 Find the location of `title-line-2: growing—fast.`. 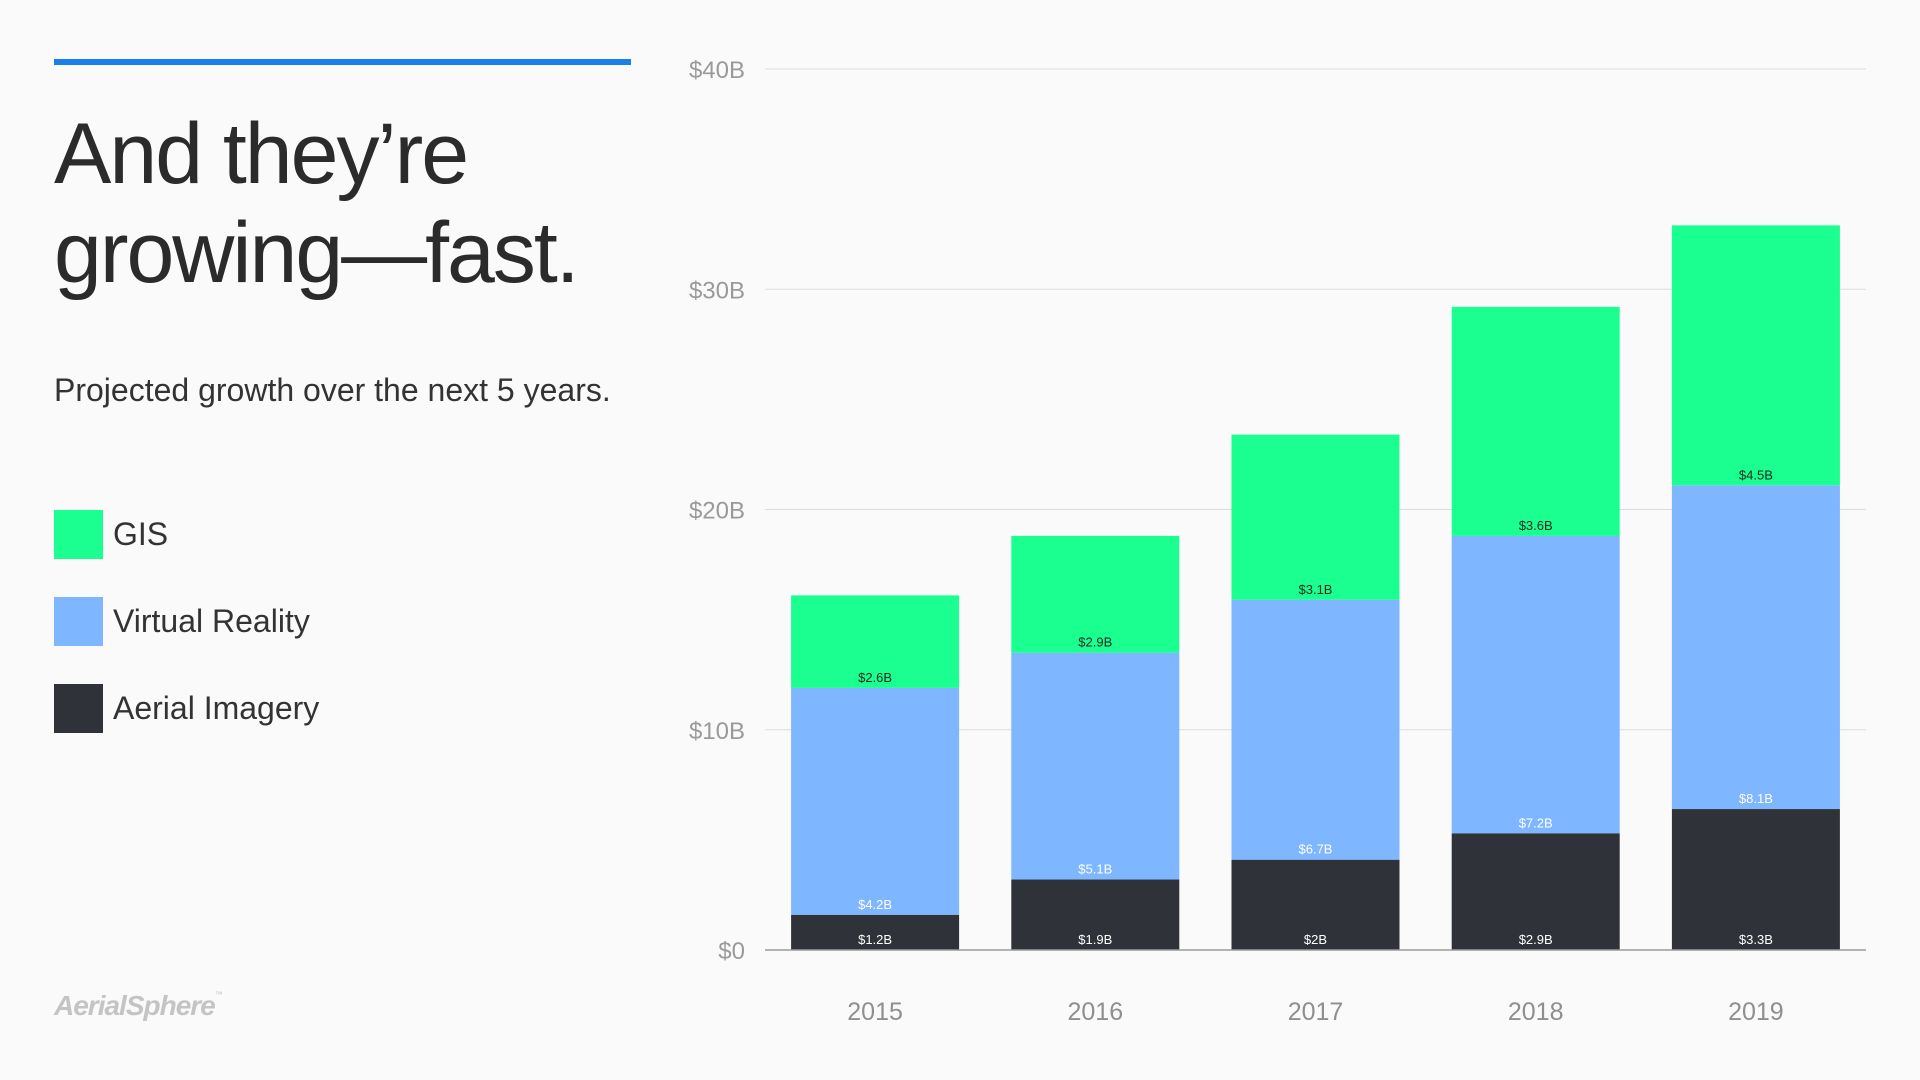

title-line-2: growing—fast. is located at coordinates (317, 253).